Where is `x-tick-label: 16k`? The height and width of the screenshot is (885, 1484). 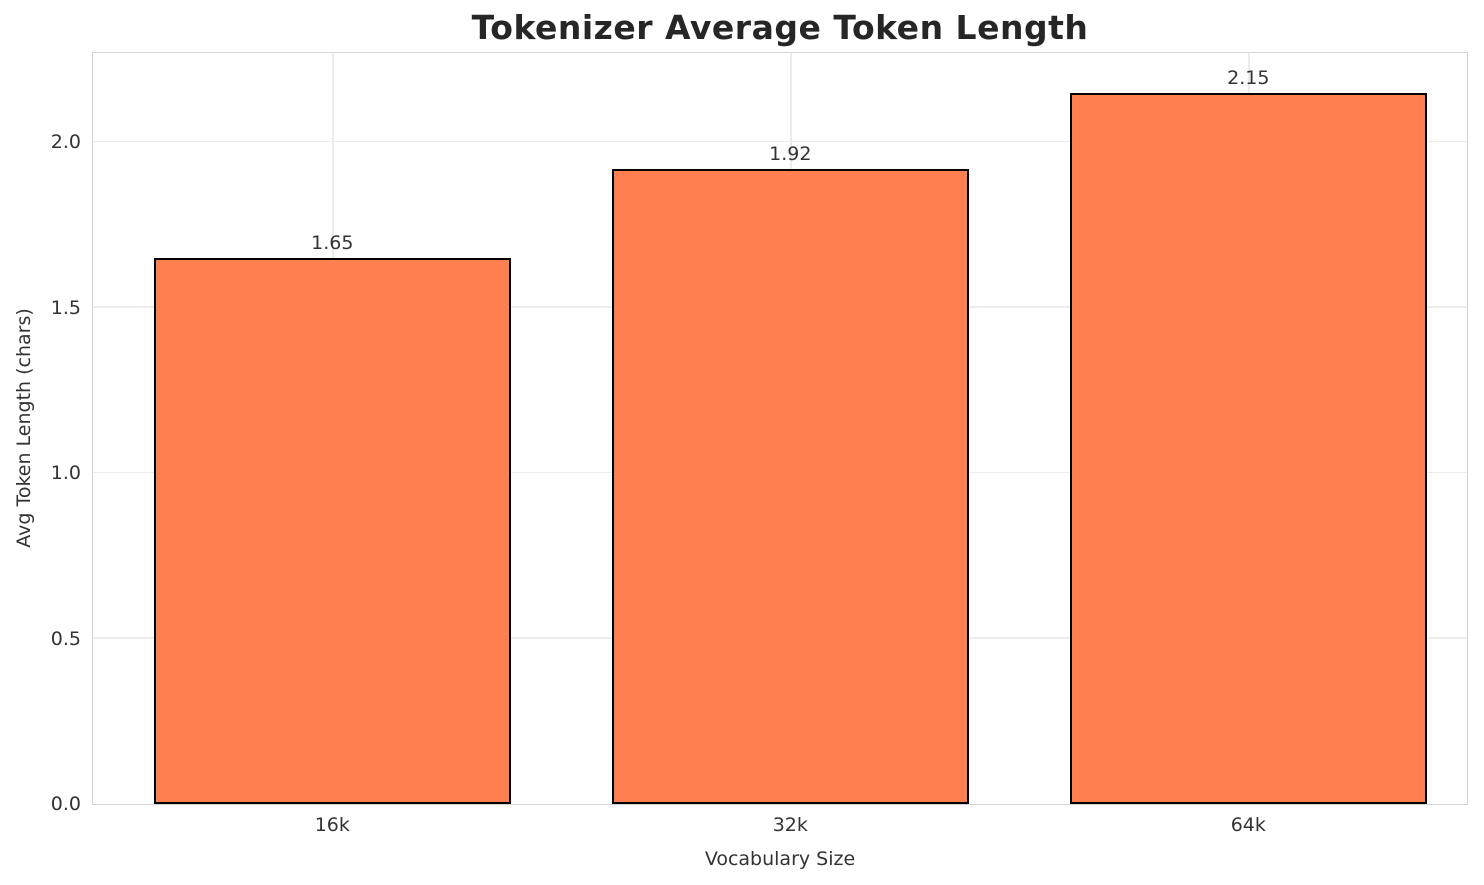 x-tick-label: 16k is located at coordinates (332, 825).